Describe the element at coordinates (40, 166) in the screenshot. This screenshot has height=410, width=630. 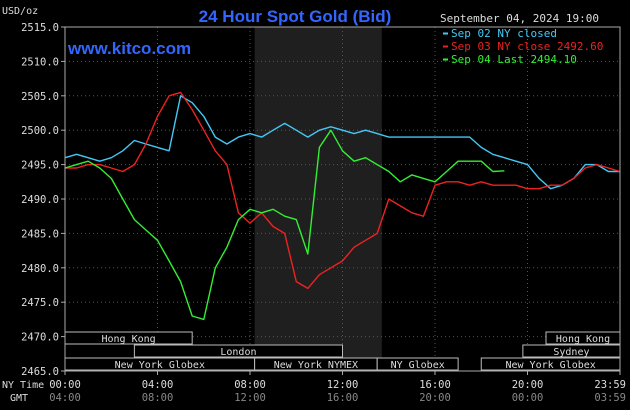
I see `y-tick-label: 2495.0` at that location.